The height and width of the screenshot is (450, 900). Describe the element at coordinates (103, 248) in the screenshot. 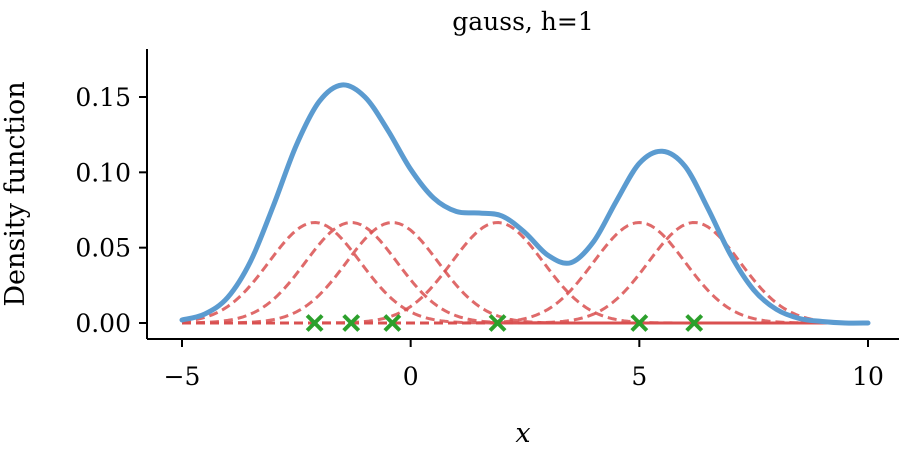

I see `y-tick-label: 0.05` at that location.